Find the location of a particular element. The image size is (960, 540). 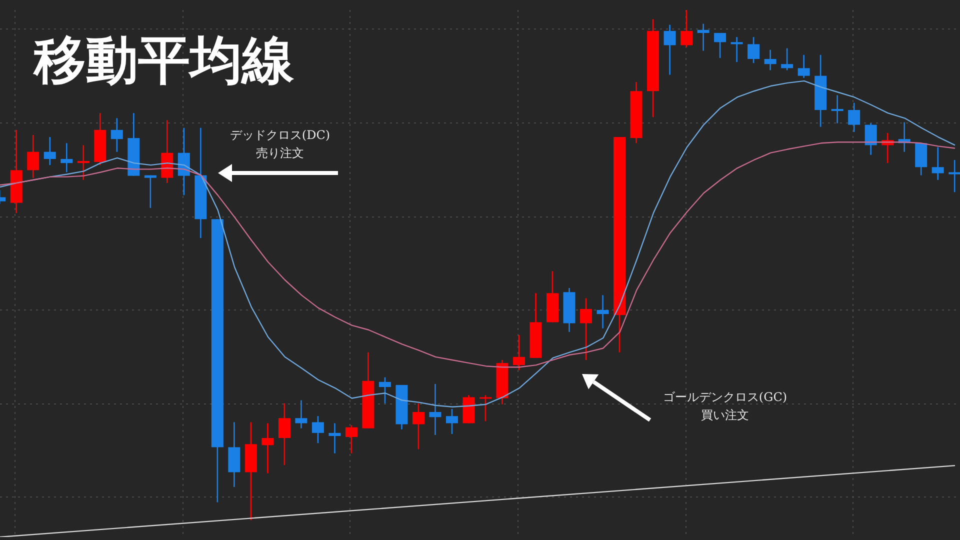

annotation: デッドクロス(DC) 売り注文 is located at coordinates (280, 144).